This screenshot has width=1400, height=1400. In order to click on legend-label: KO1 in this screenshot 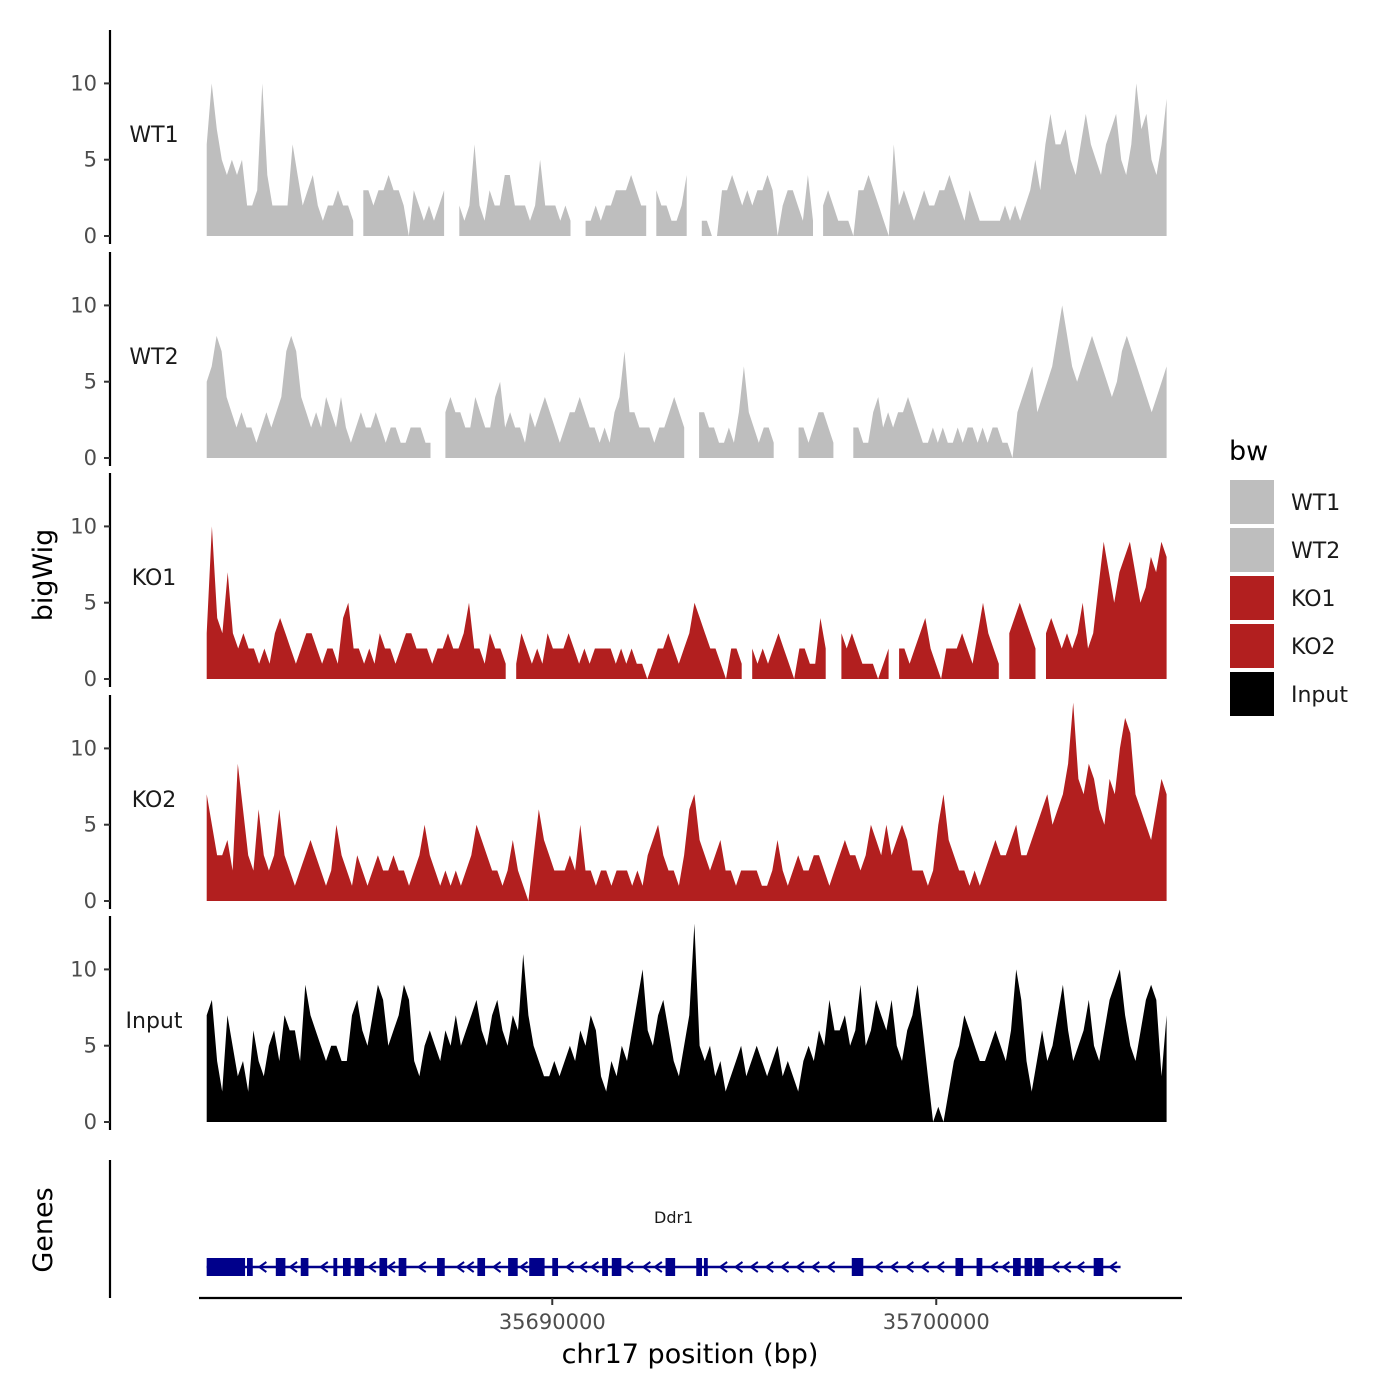, I will do `click(1313, 599)`.